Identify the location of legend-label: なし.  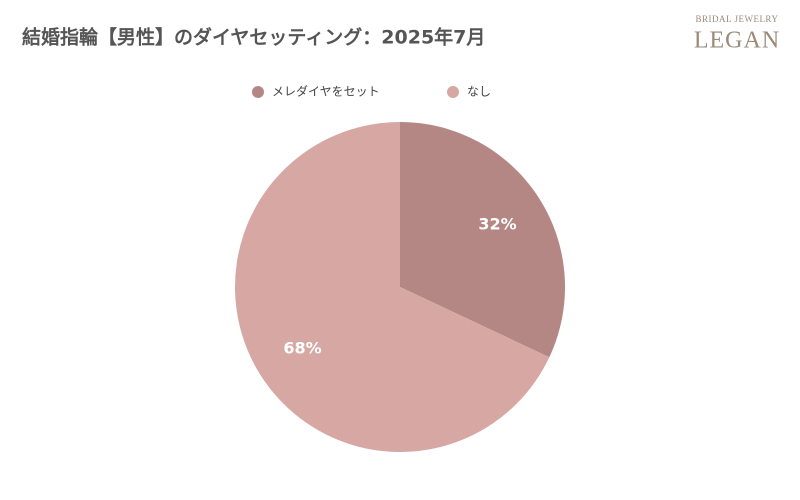
(479, 92).